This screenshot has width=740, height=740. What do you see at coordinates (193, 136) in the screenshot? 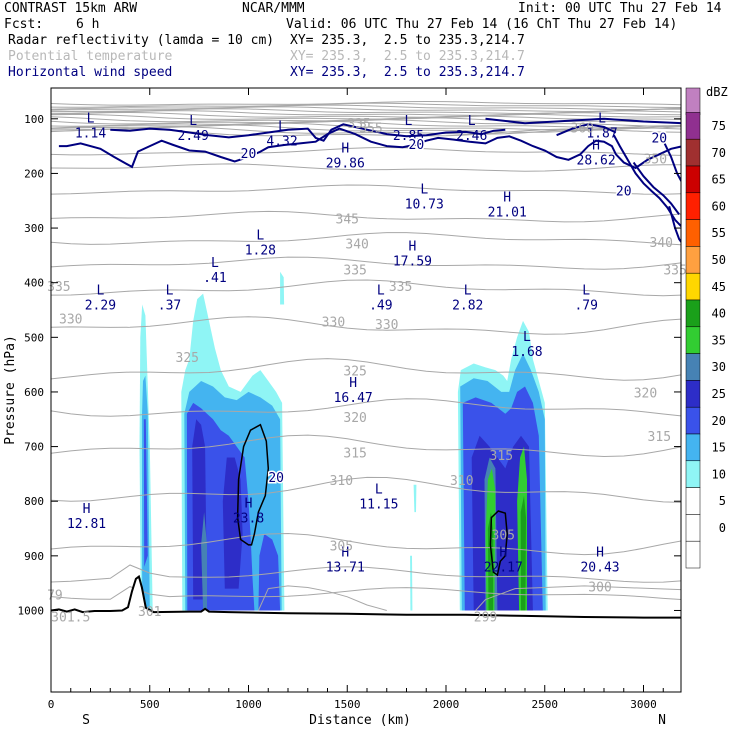
I see `extremum-value: 2.49` at bounding box center [193, 136].